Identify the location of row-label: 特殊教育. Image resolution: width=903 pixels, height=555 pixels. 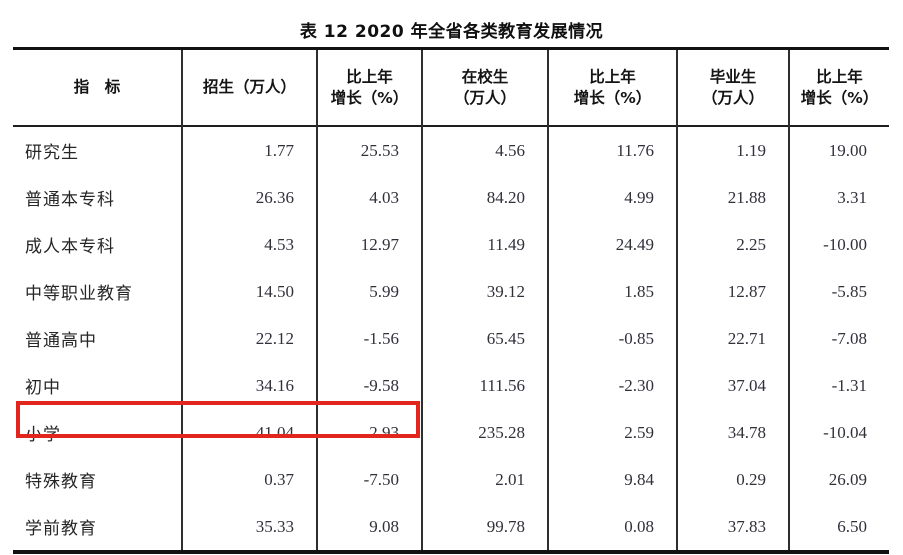
(61, 481).